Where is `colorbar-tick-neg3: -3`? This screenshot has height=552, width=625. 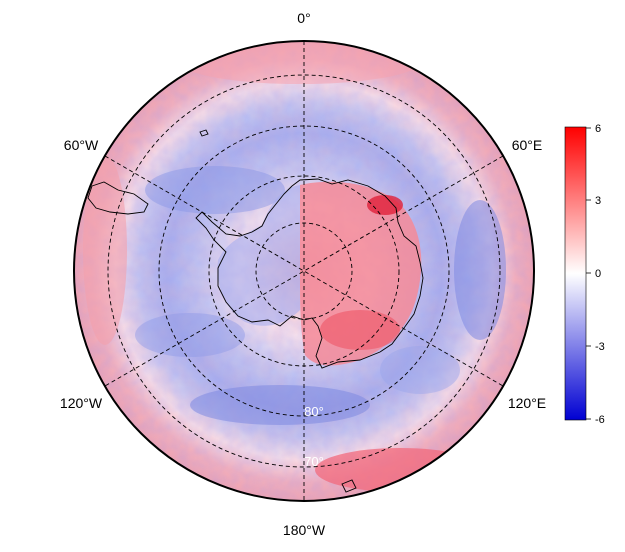
colorbar-tick-neg3: -3 is located at coordinates (600, 347).